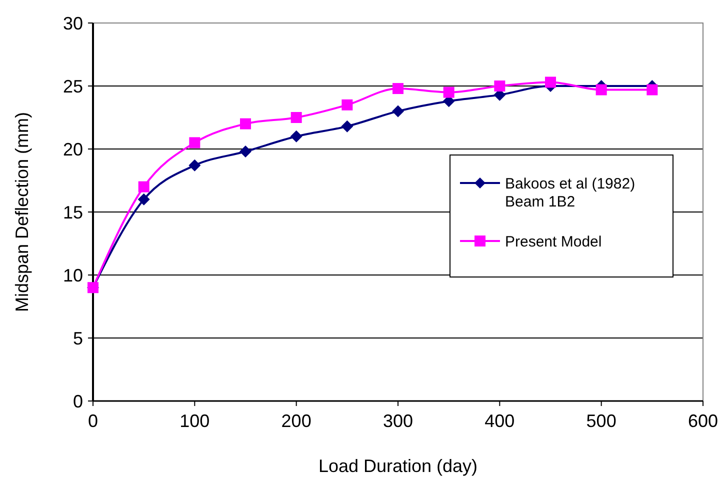 This screenshot has width=722, height=488. Describe the element at coordinates (195, 421) in the screenshot. I see `x-tick-label: 100` at that location.